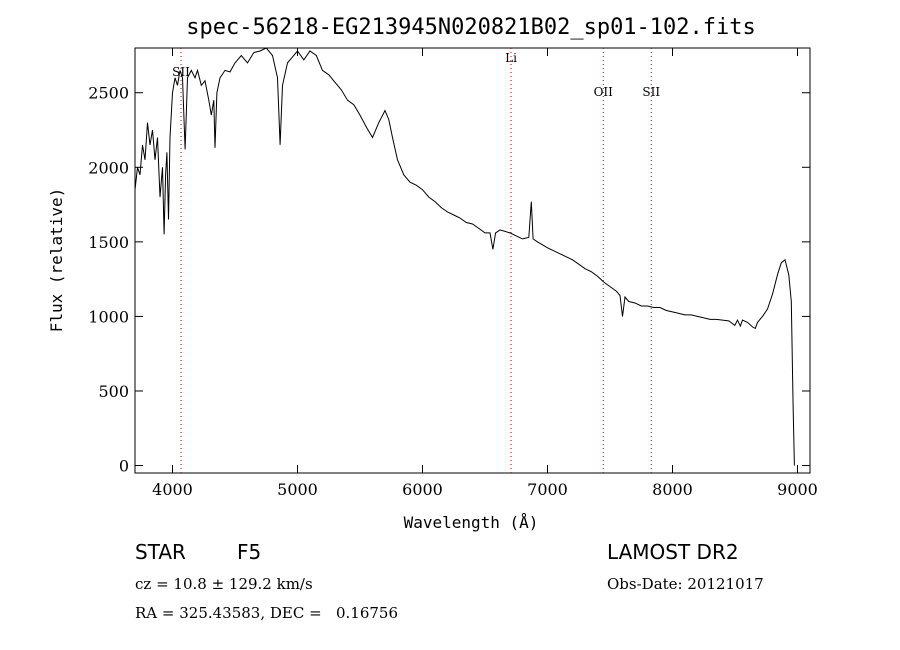 Image resolution: width=900 pixels, height=650 pixels. What do you see at coordinates (685, 584) in the screenshot?
I see `observation-date: Obs-Date: 20121017` at bounding box center [685, 584].